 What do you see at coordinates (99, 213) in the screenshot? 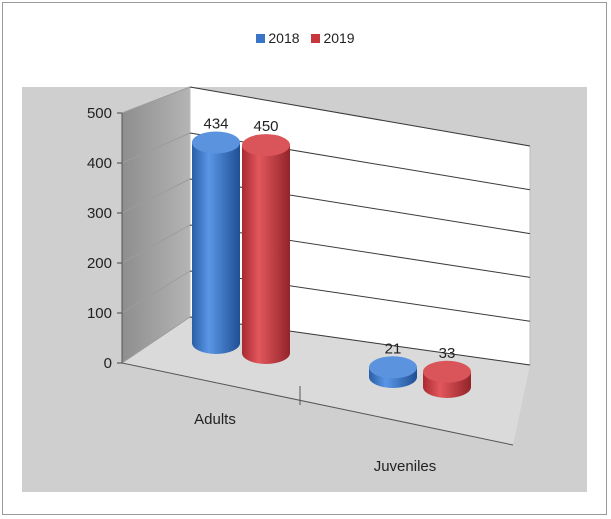
I see `y-tick-label-3: 300` at bounding box center [99, 213].